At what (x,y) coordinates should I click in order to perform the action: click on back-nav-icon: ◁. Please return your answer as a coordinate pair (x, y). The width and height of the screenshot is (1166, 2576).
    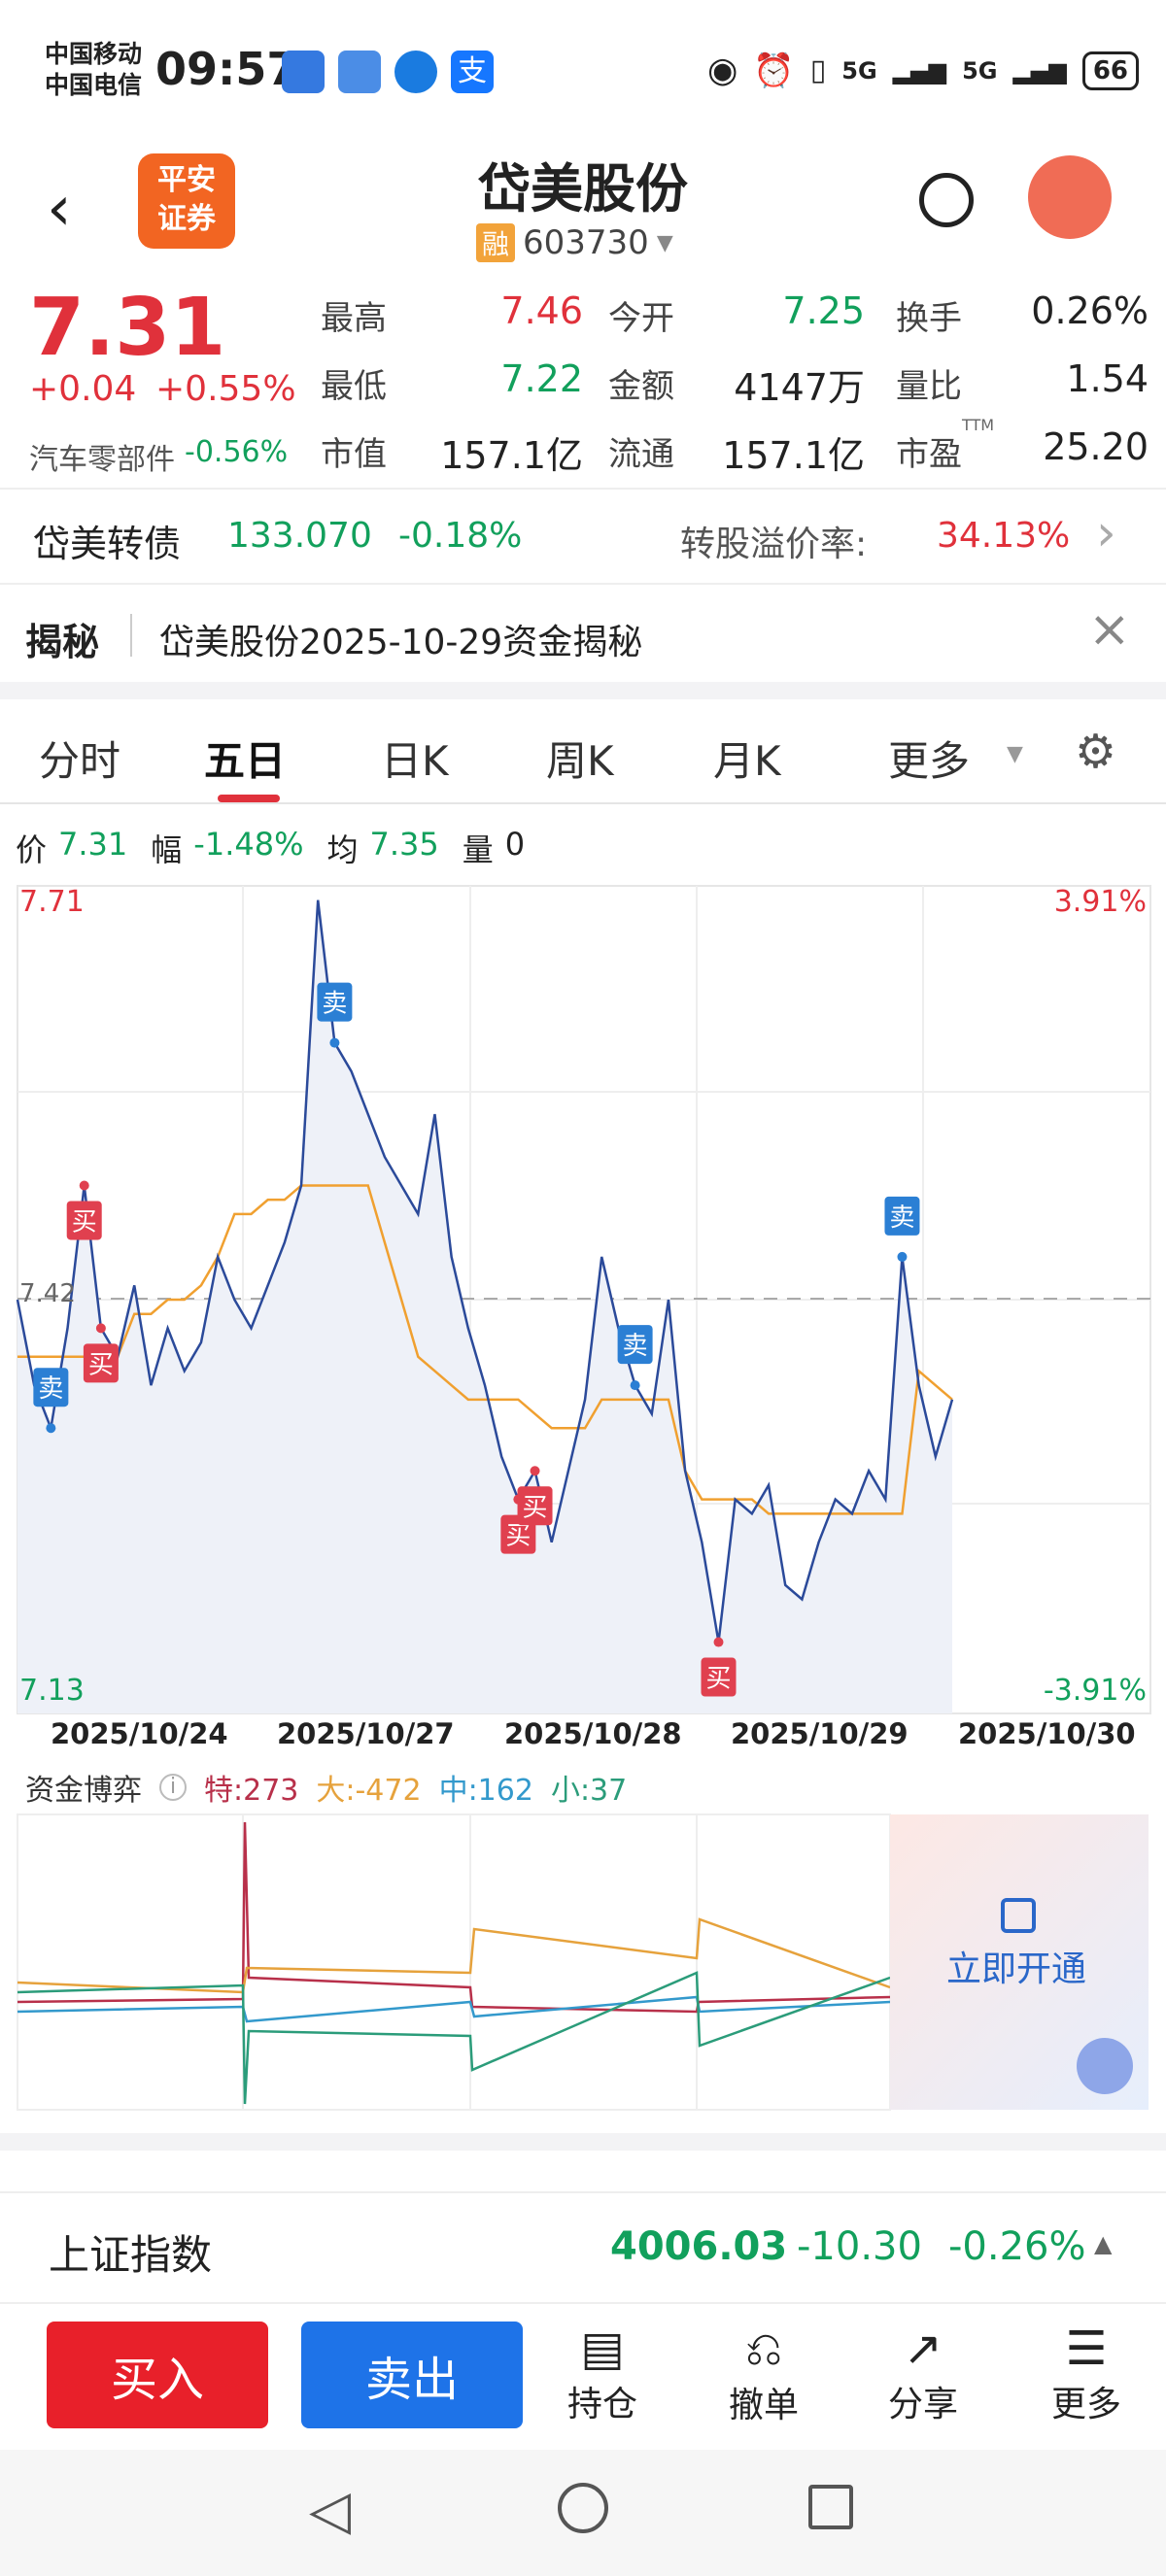
    Looking at the image, I should click on (330, 2510).